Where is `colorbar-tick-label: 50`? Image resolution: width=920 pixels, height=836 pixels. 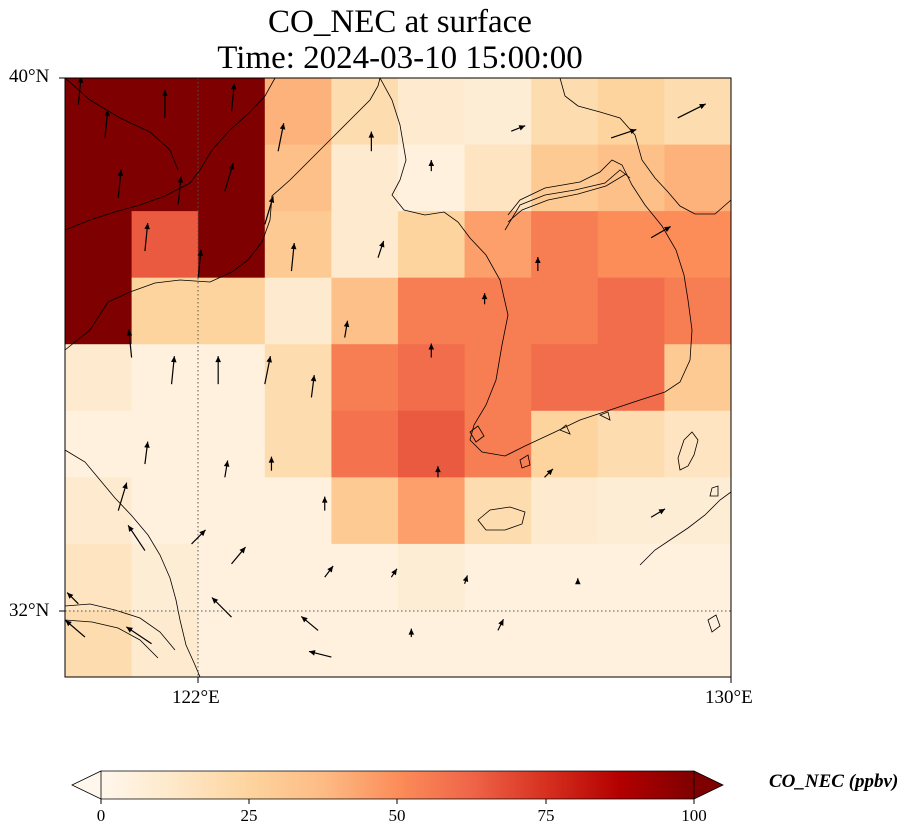 colorbar-tick-label: 50 is located at coordinates (397, 815).